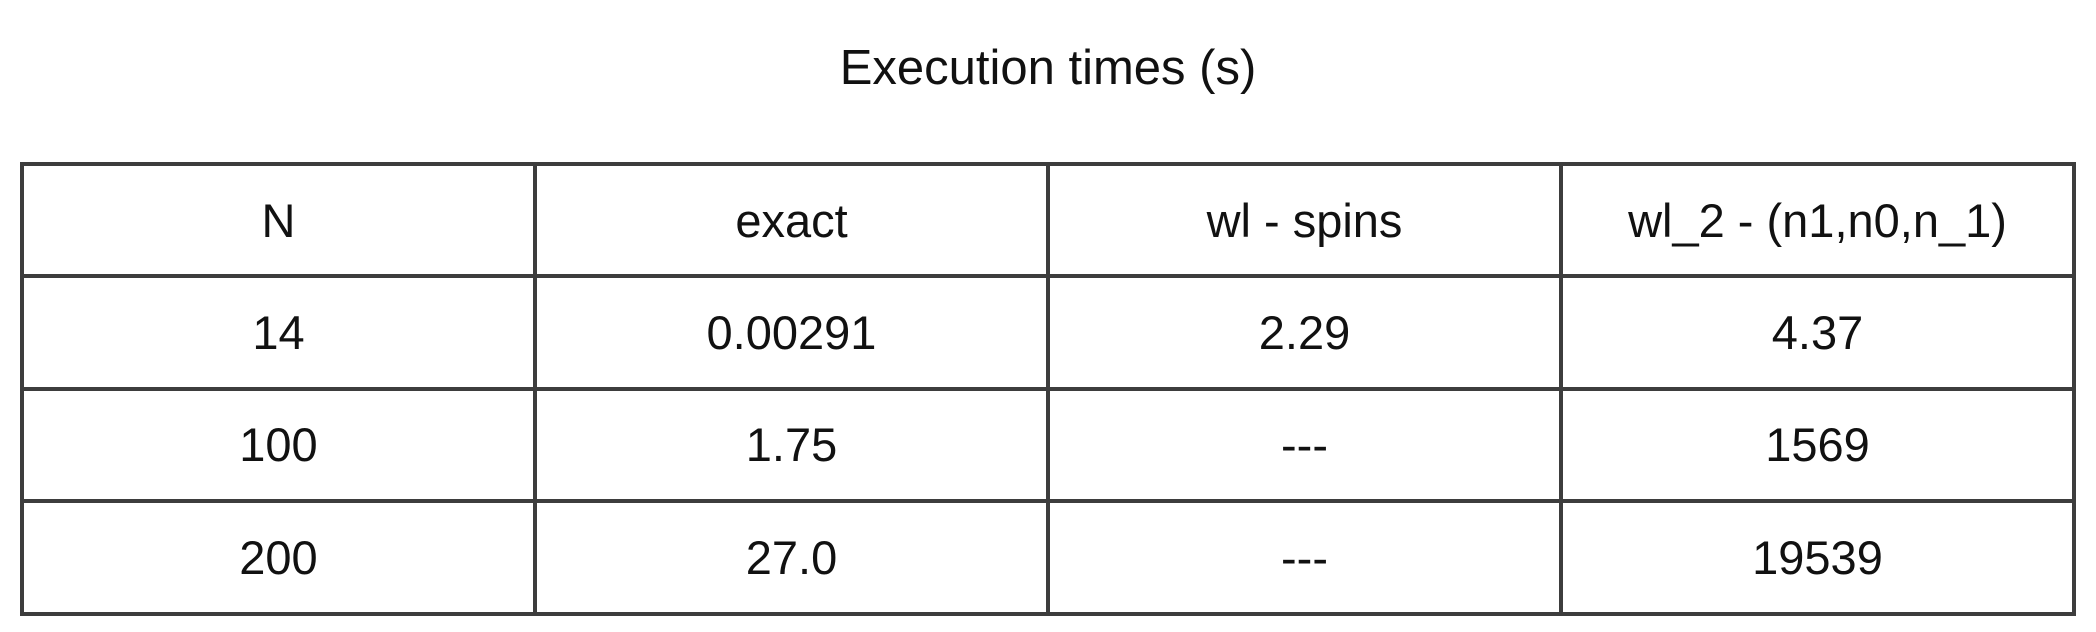 This screenshot has height=632, width=2096. I want to click on header-cell: N, so click(278, 220).